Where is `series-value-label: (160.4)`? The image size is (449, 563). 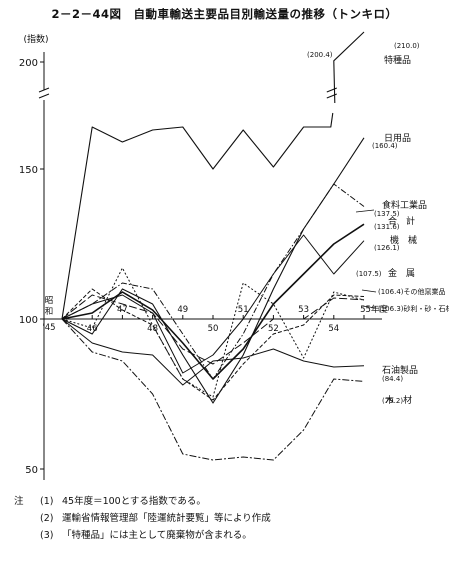 series-value-label: (160.4) is located at coordinates (385, 146).